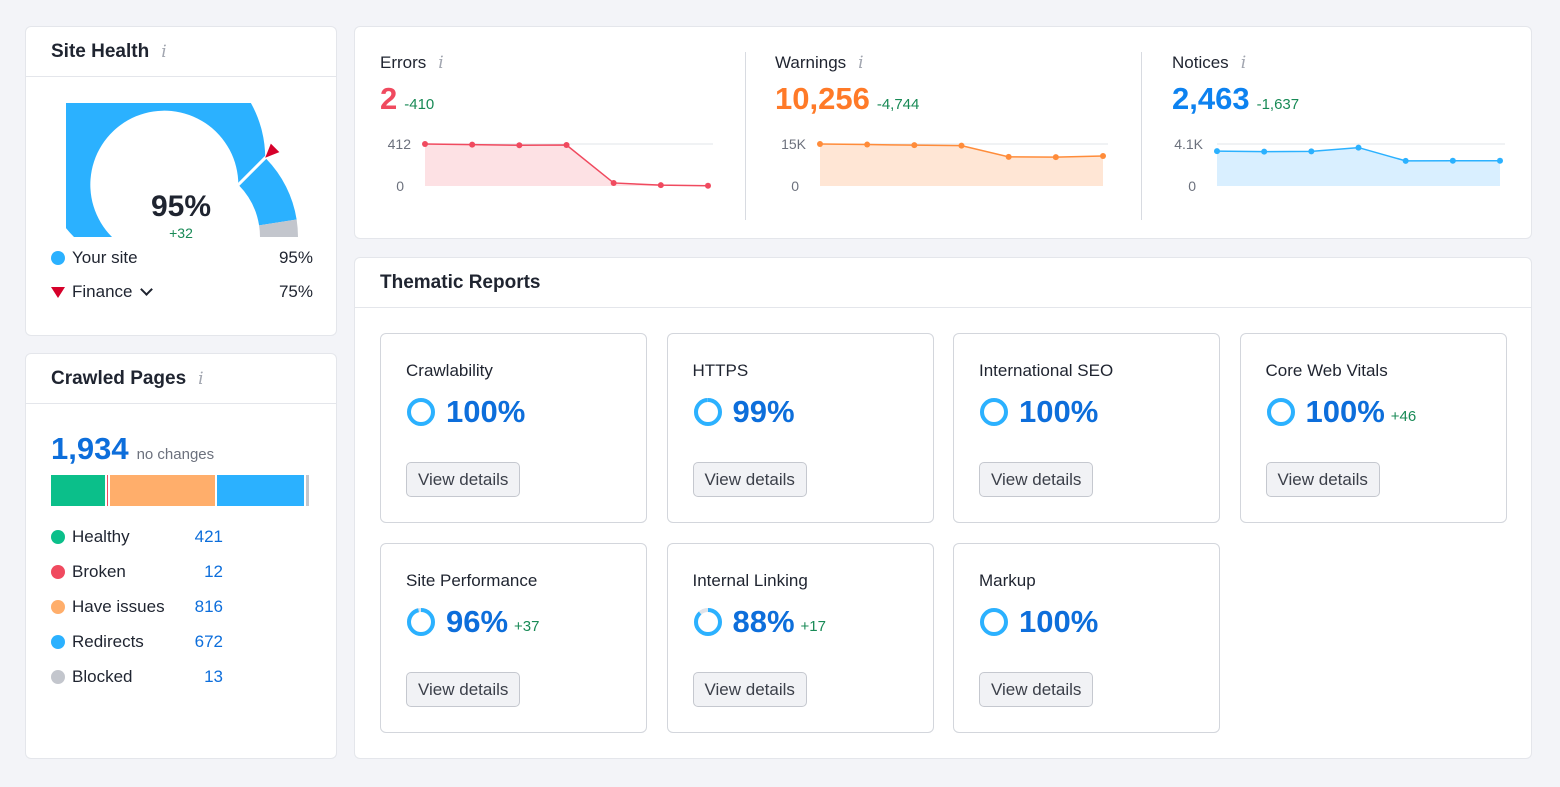 The width and height of the screenshot is (1560, 787). Describe the element at coordinates (213, 571) in the screenshot. I see `crawled-count: 12` at that location.